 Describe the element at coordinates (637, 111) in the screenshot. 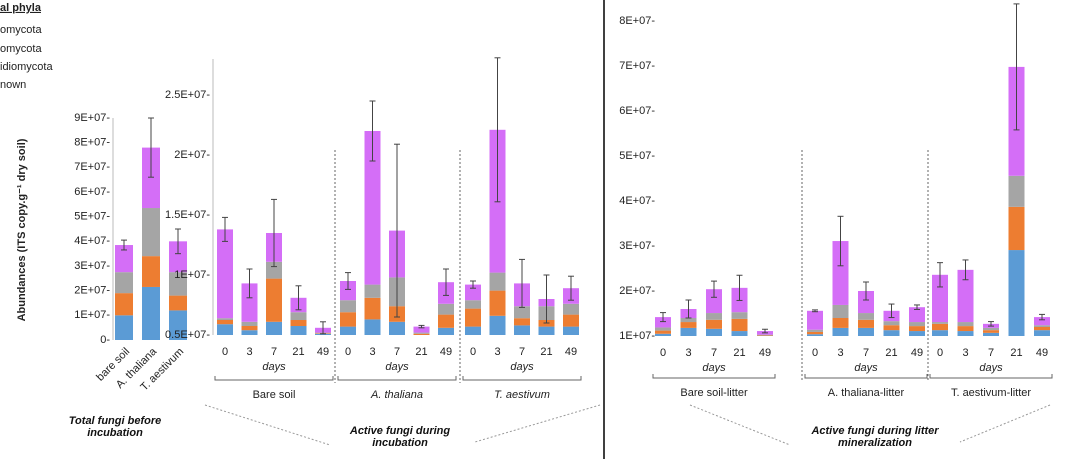

I see `y-tick-label: 6E+07-` at that location.